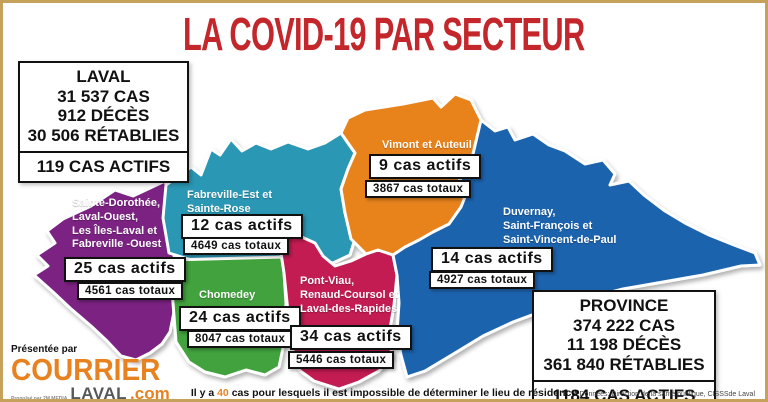  What do you see at coordinates (99, 392) in the screenshot?
I see `logo-laval-wordmark: LAVAL` at bounding box center [99, 392].